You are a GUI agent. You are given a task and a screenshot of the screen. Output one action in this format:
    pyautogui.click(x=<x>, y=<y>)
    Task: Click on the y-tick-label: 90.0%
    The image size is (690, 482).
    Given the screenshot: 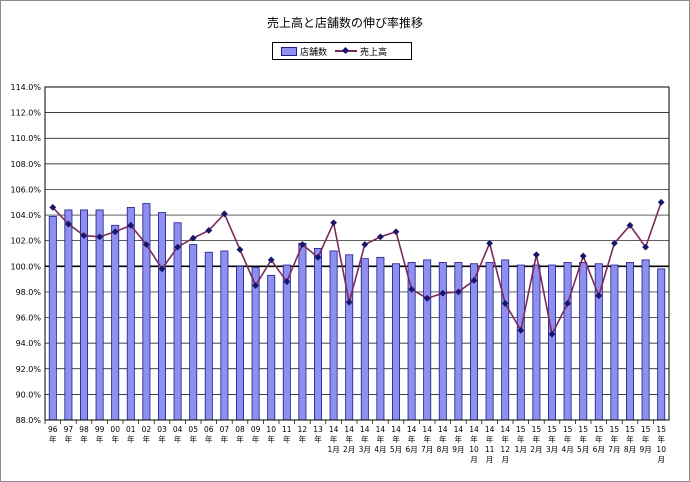 What is the action you would take?
    pyautogui.click(x=29, y=394)
    